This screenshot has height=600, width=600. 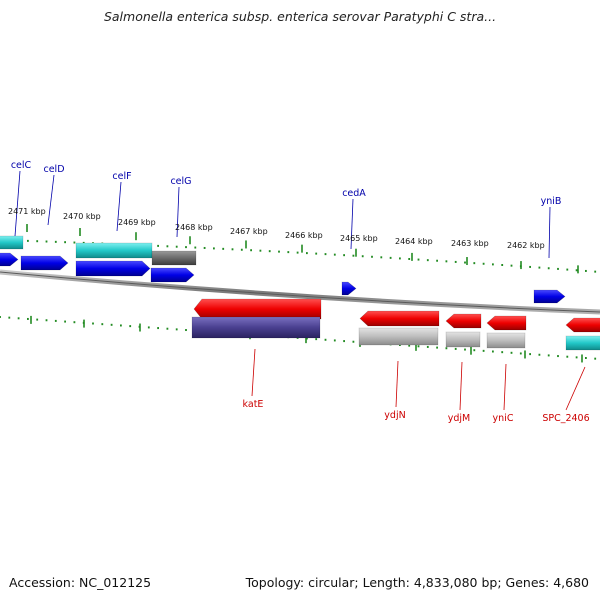 I want to click on gene-label-reverse: yniC, so click(x=503, y=418).